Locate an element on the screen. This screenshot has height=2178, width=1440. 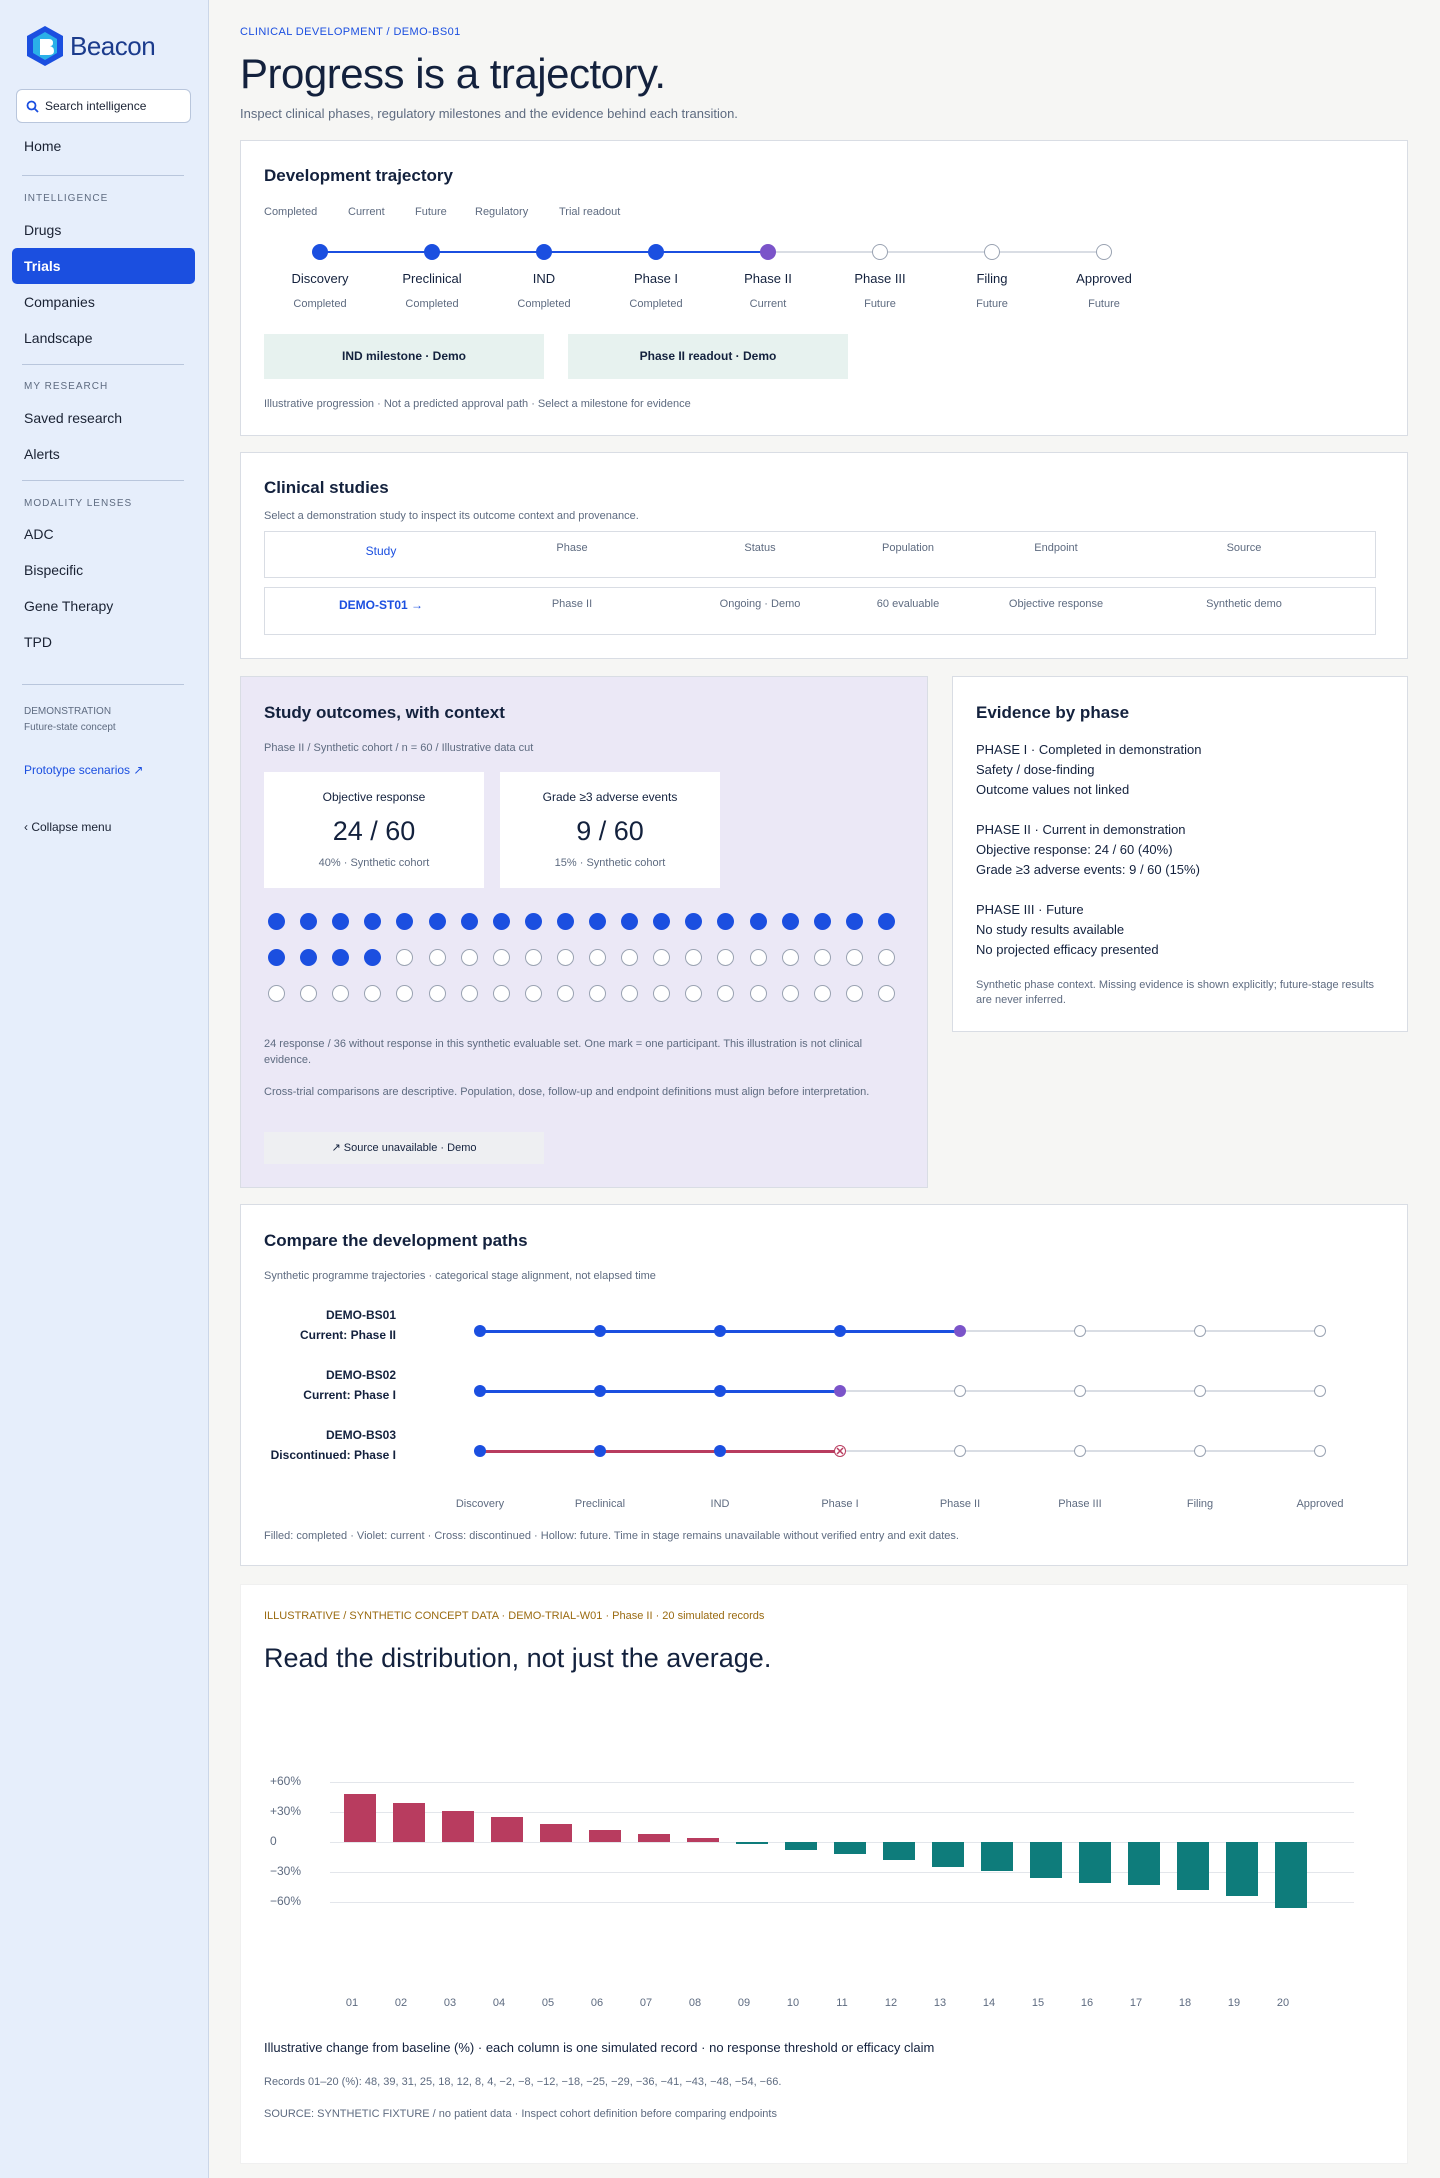
sidebar-item-tpd: TPD is located at coordinates (38, 642).